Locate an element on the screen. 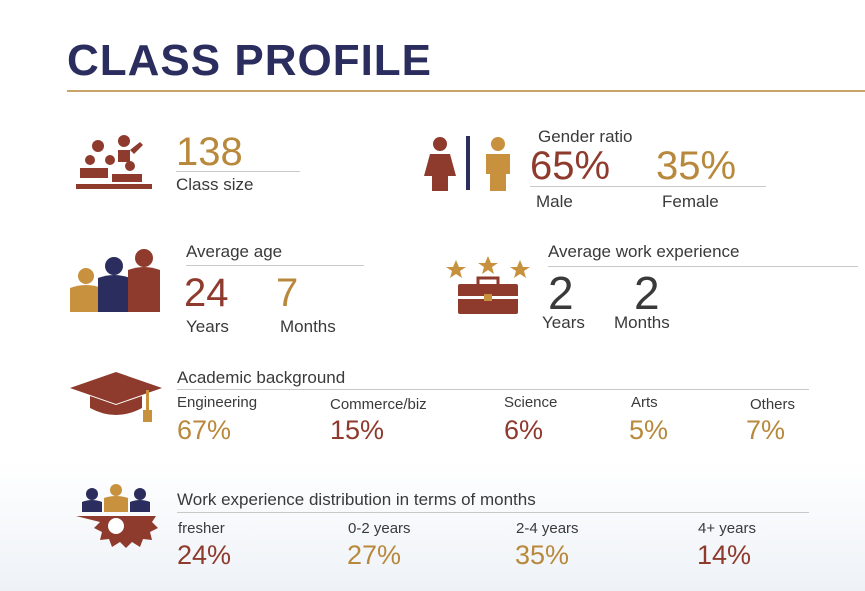  academic-label-science: Science is located at coordinates (531, 402).